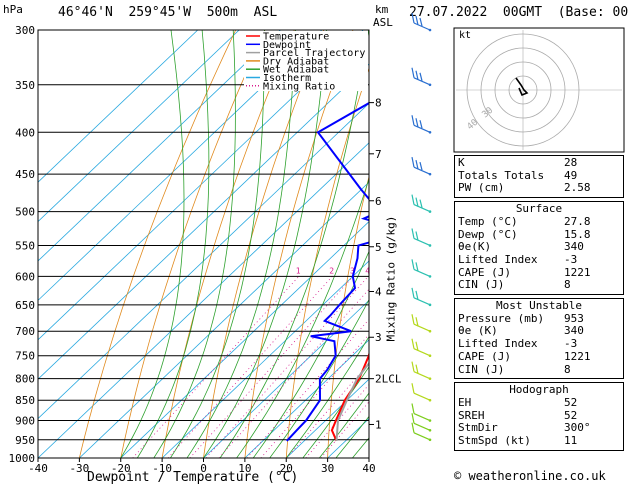 This screenshot has height=486, width=629. Describe the element at coordinates (352, 270) in the screenshot. I see `mixing-ratio-label: 3` at that location.